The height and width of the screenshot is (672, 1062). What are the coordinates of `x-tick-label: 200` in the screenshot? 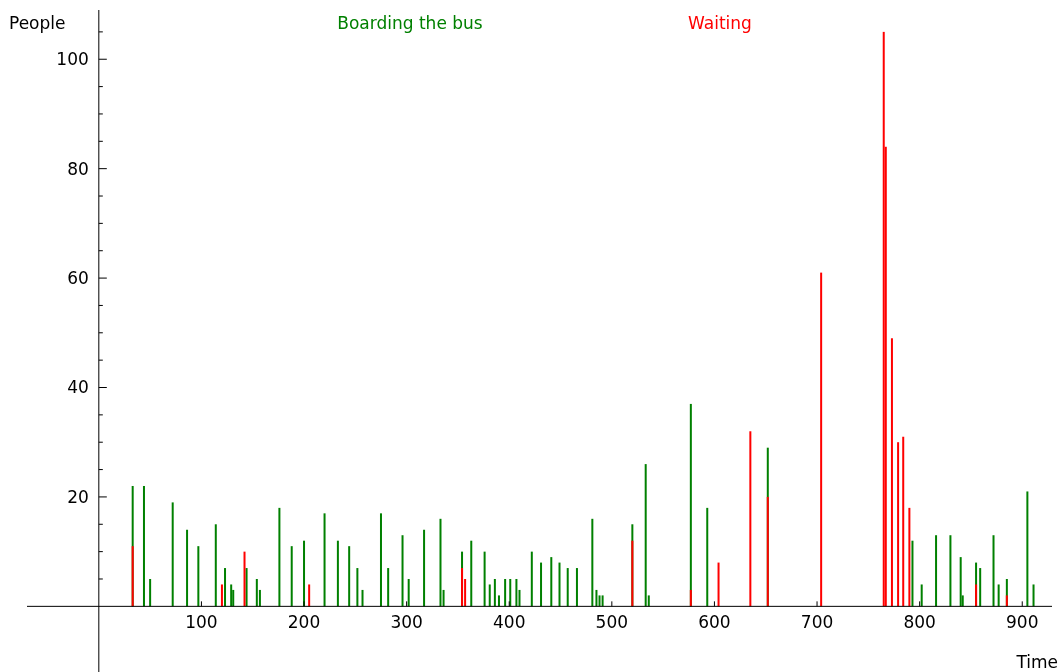 It's located at (304, 622).